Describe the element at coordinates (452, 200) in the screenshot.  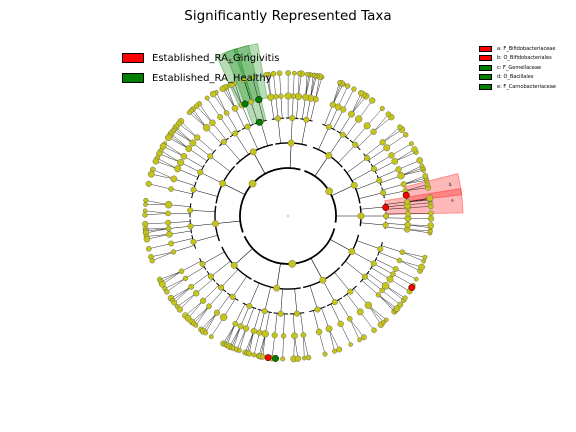
I see `highlight-letter-a: a` at that location.